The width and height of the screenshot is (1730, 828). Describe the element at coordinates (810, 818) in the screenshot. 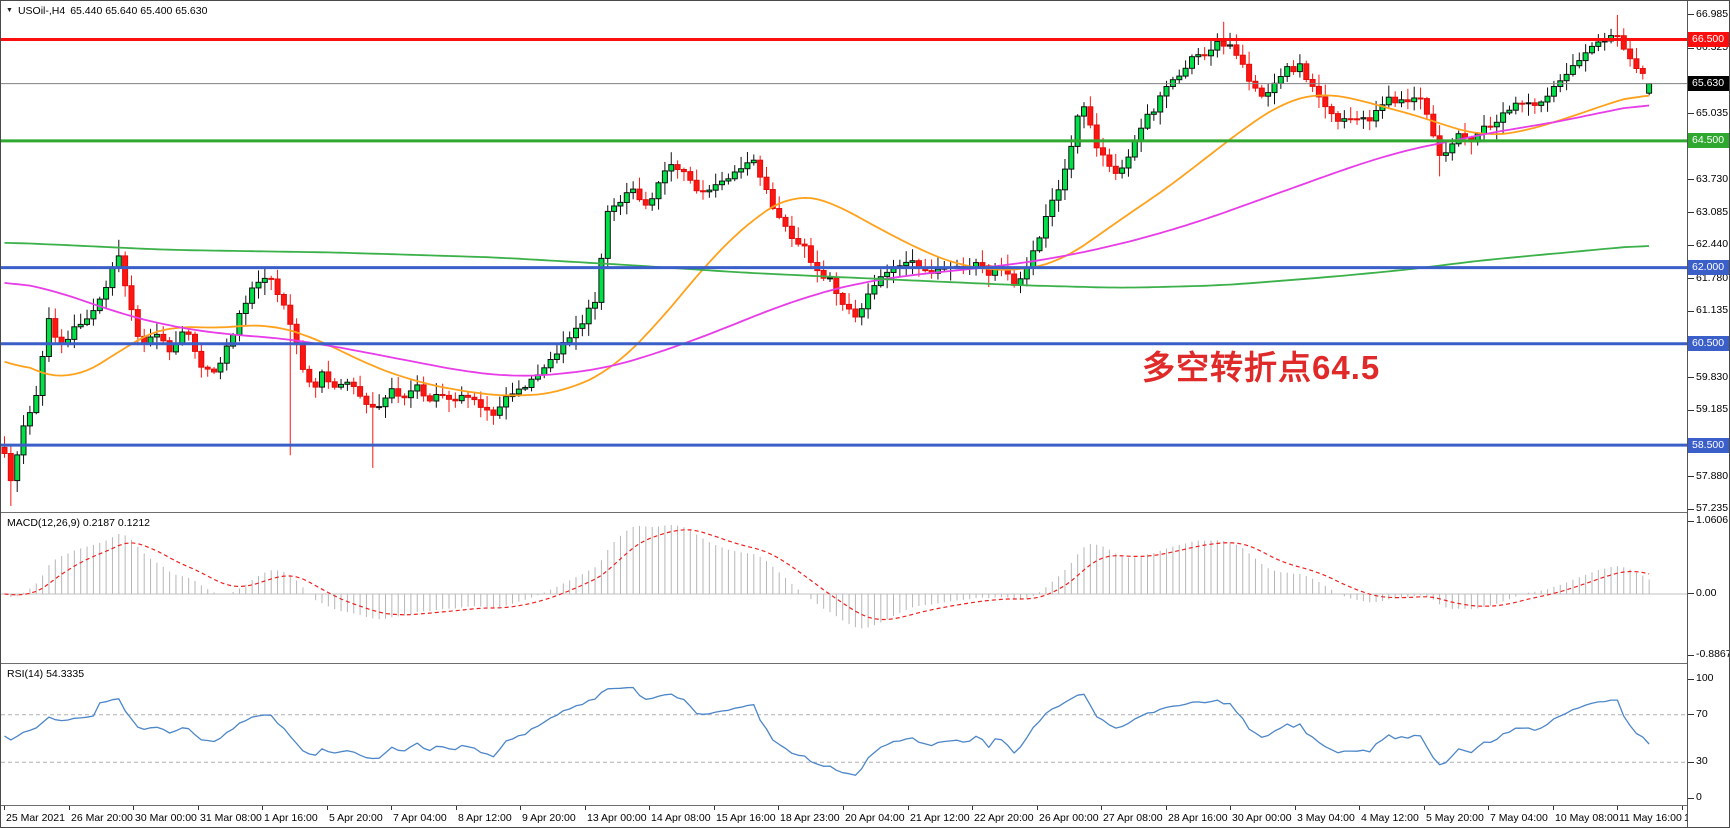

I see `time-axis-label: 18 Apr 23:00` at that location.